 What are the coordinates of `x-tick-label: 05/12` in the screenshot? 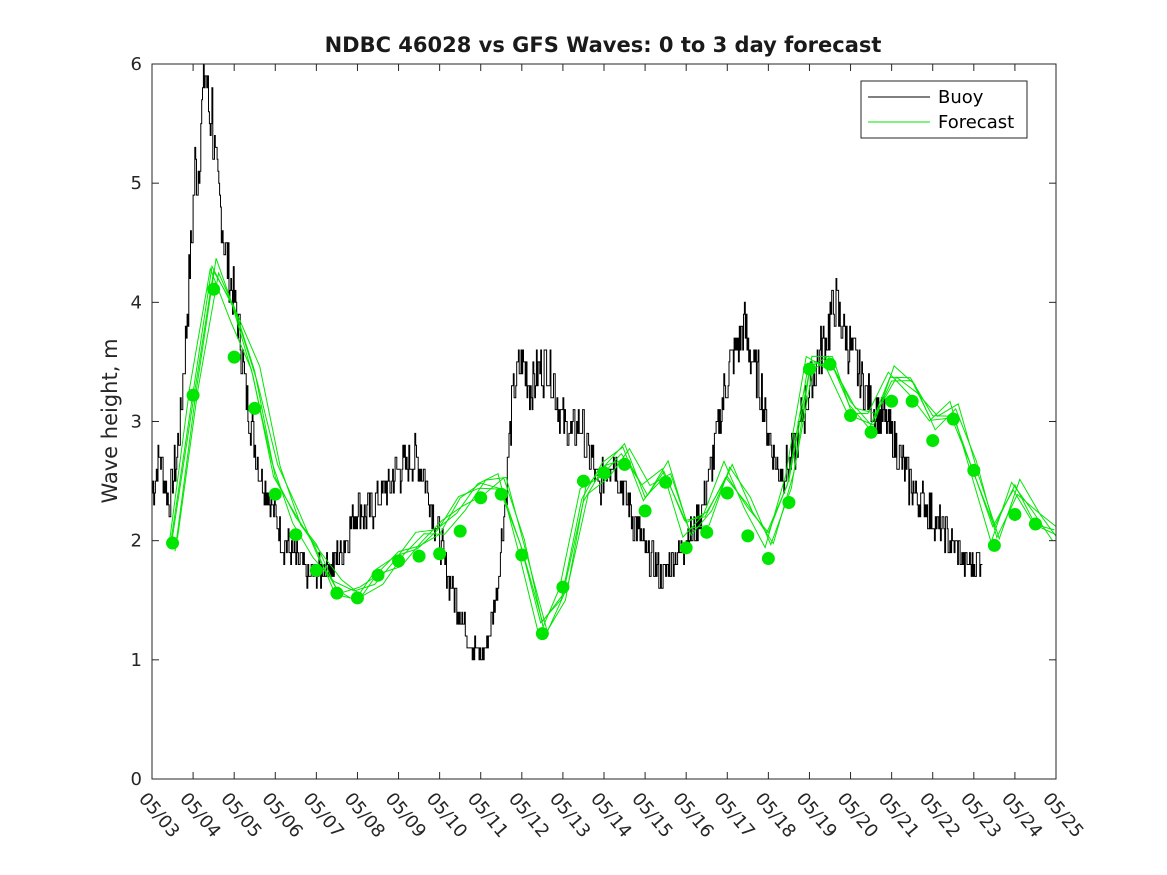 It's located at (528, 815).